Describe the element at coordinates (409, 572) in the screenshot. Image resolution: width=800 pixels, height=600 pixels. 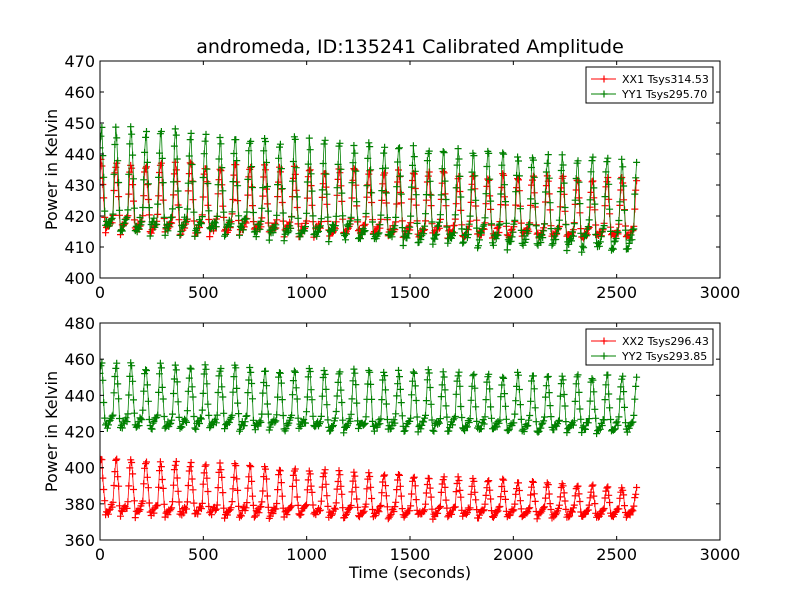
I see `x-axis-label: Time (seconds)` at that location.